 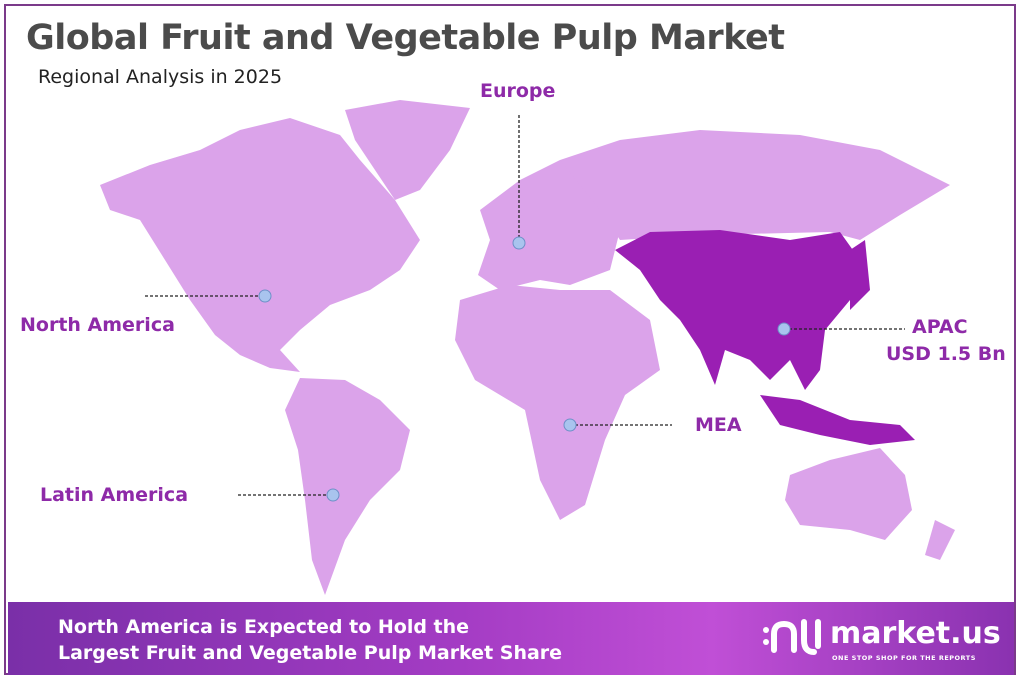 What do you see at coordinates (519, 243) in the screenshot?
I see `europe-marker` at bounding box center [519, 243].